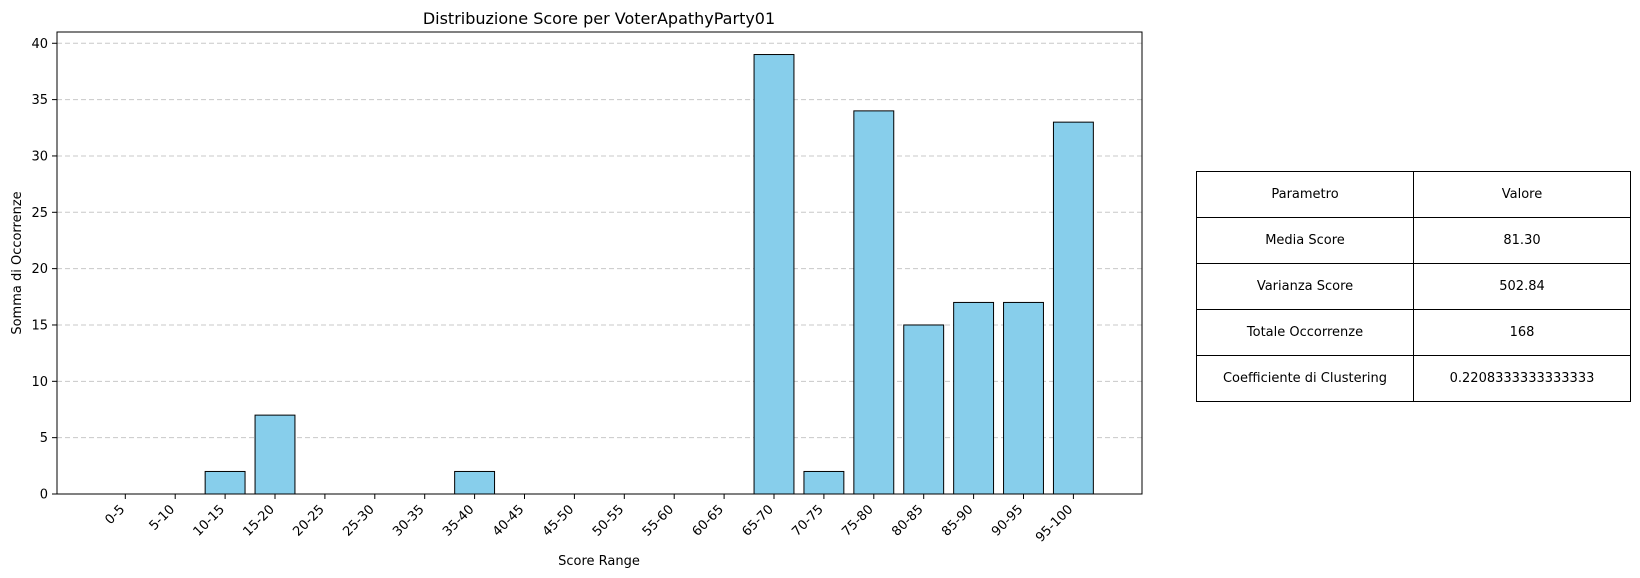 This screenshot has height=578, width=1640. I want to click on table-row: Media Score 81.30, so click(1413, 240).